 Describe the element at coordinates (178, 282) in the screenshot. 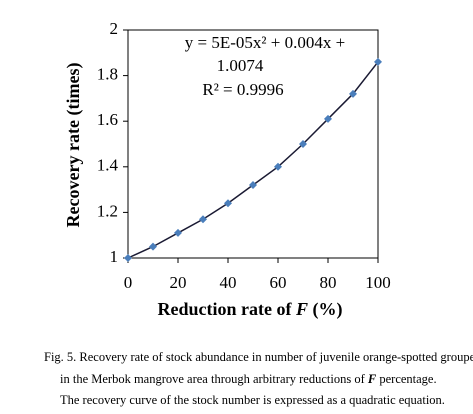

I see `x-tick-label: 20` at that location.